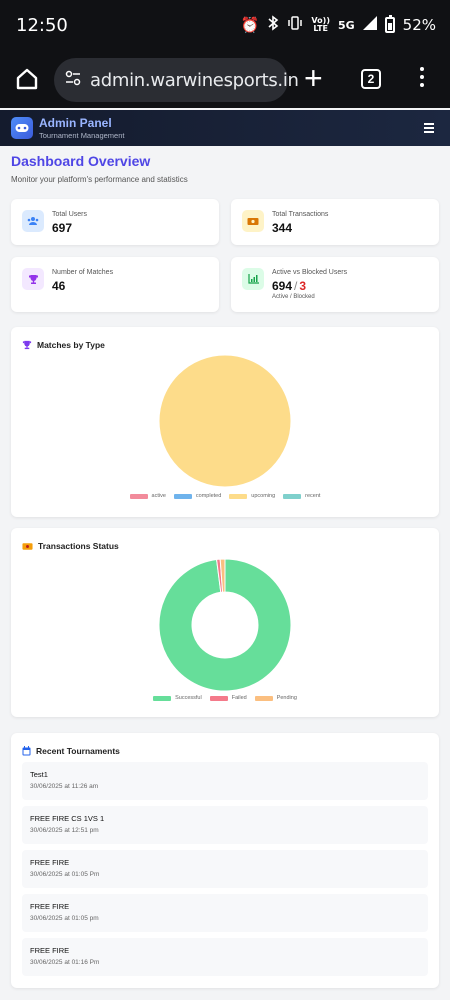  What do you see at coordinates (320, 24) in the screenshot?
I see `volte-indicator: Vo)) LTE` at bounding box center [320, 24].